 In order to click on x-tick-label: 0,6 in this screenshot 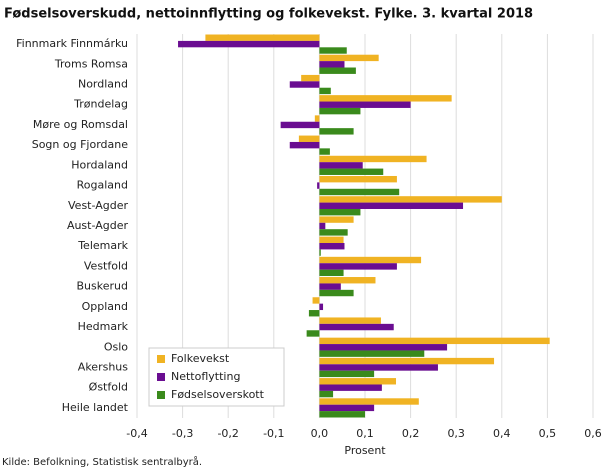, I will do `click(593, 433)`.